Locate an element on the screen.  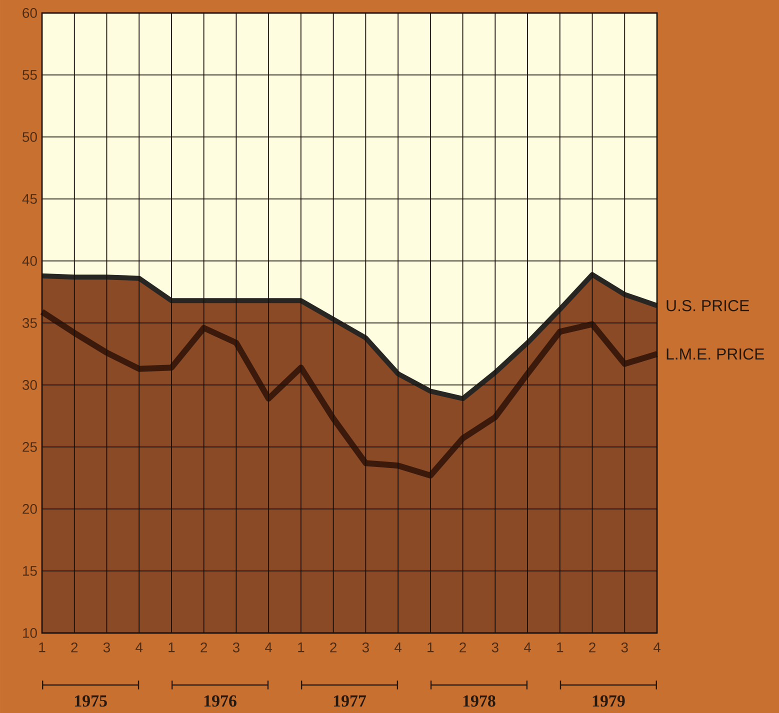
y-tick-label: 25 is located at coordinates (29, 447).